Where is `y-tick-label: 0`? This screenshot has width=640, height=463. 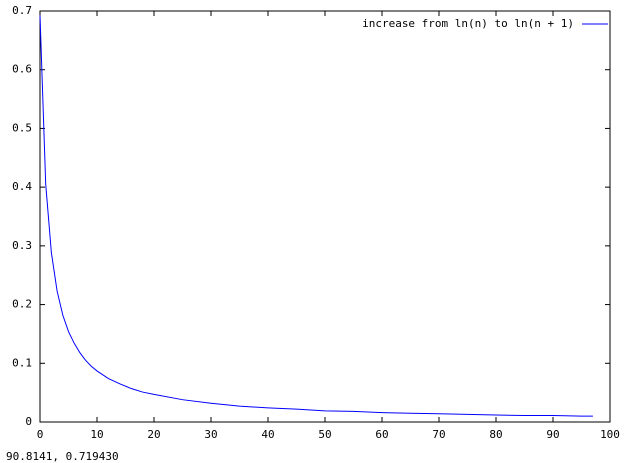 y-tick-label: 0 is located at coordinates (28, 421).